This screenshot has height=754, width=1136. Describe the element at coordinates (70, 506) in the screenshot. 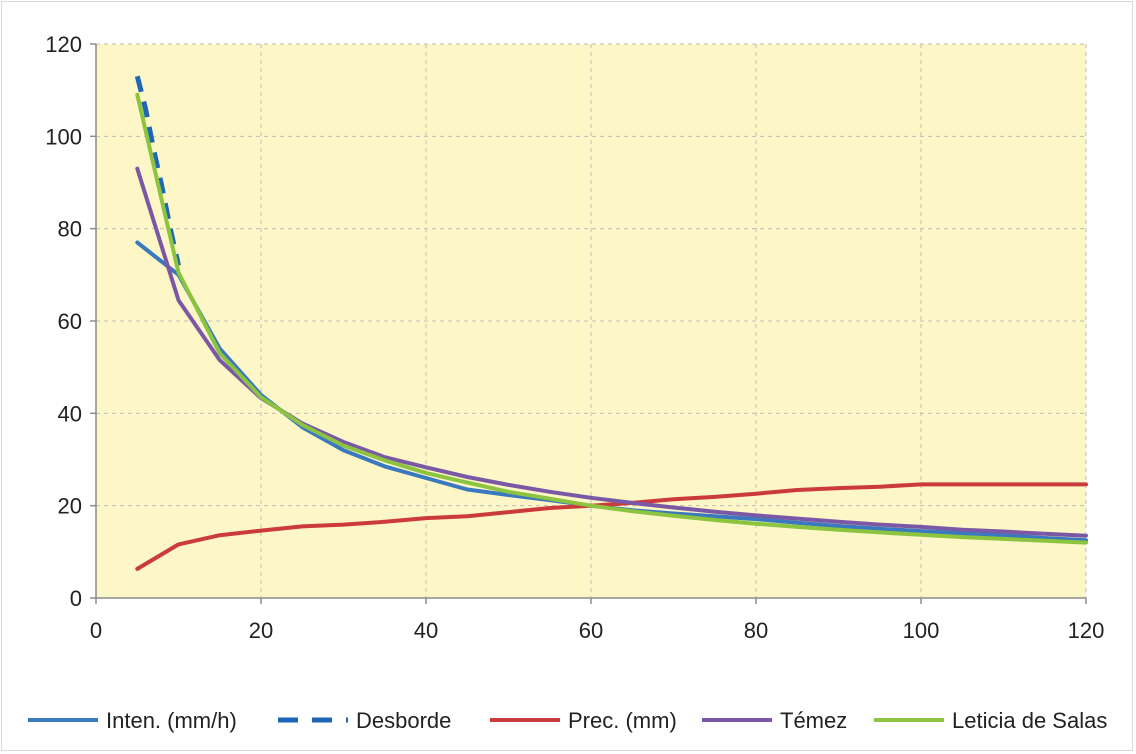

I see `y-tick-label: 20` at that location.